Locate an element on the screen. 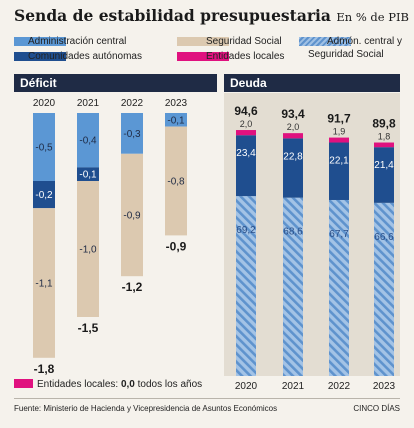  deuda-label-admon-ss-2022: 67,7 is located at coordinates (339, 234).